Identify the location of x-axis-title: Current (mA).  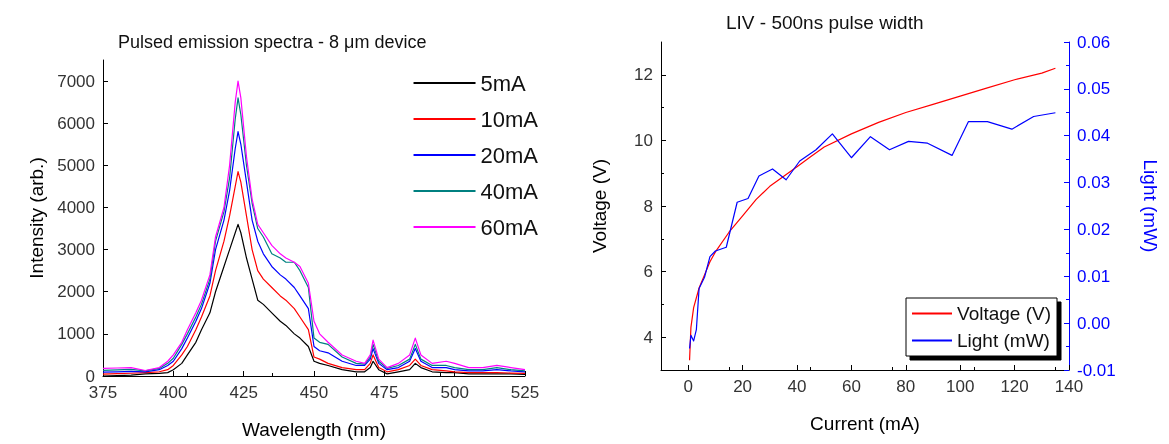
(865, 423).